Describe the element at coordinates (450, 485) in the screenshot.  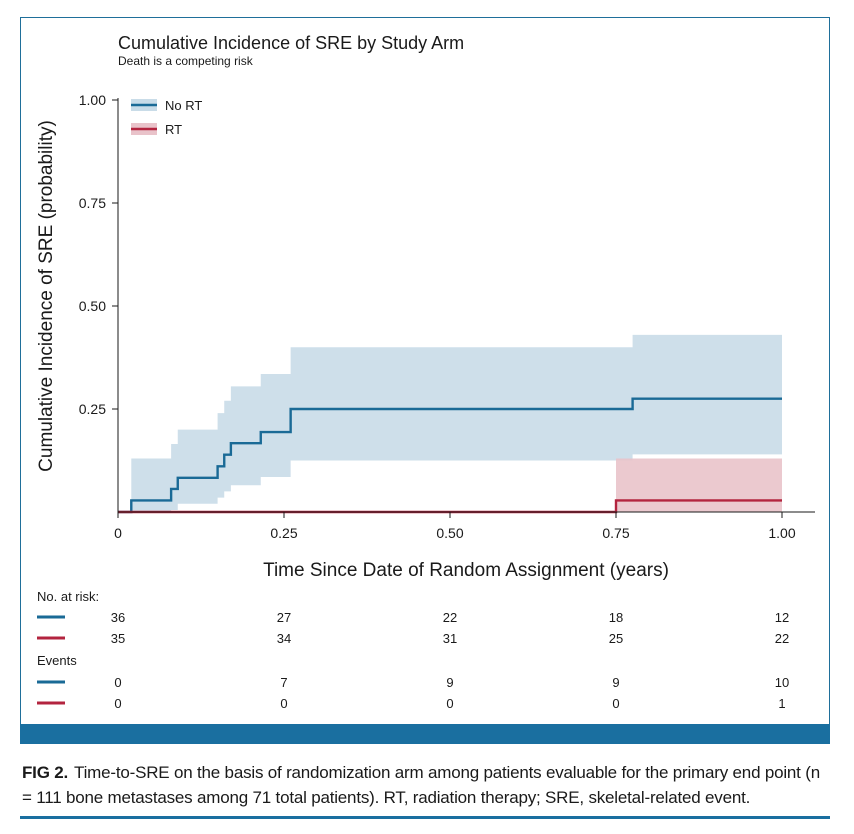
I see `ci-band-rt` at that location.